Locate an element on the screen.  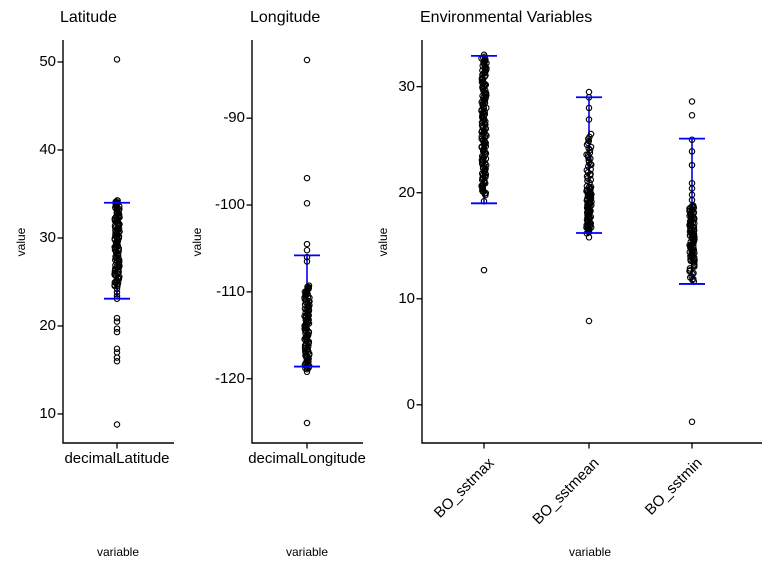
x-axis-title-latitude: variable is located at coordinates (118, 552).